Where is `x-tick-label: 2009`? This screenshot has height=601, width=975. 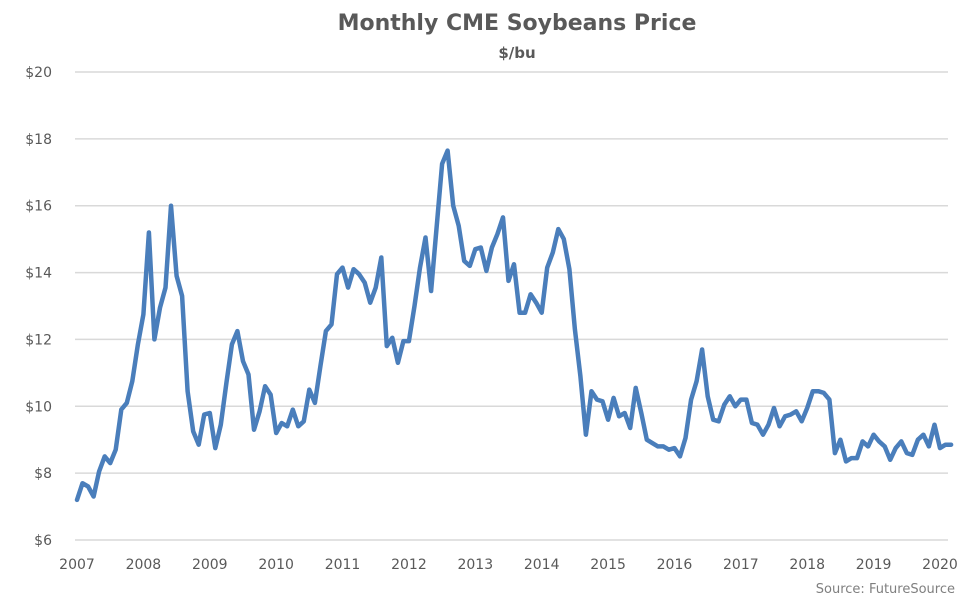
x-tick-label: 2009 is located at coordinates (210, 565).